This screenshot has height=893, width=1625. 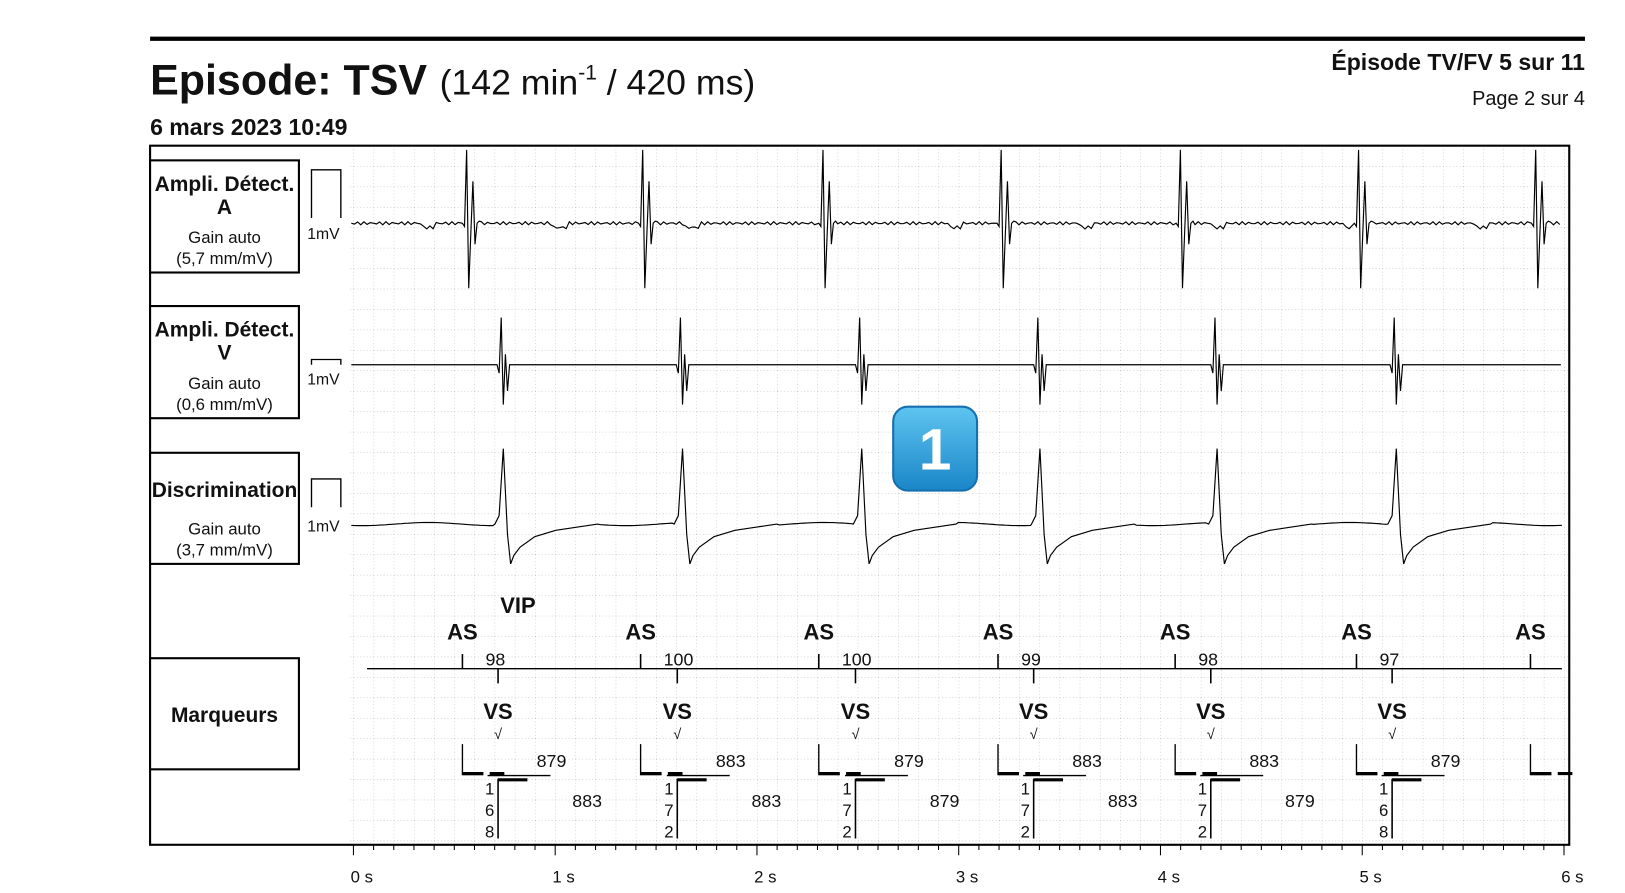 I want to click on badge: 1, so click(x=935, y=448).